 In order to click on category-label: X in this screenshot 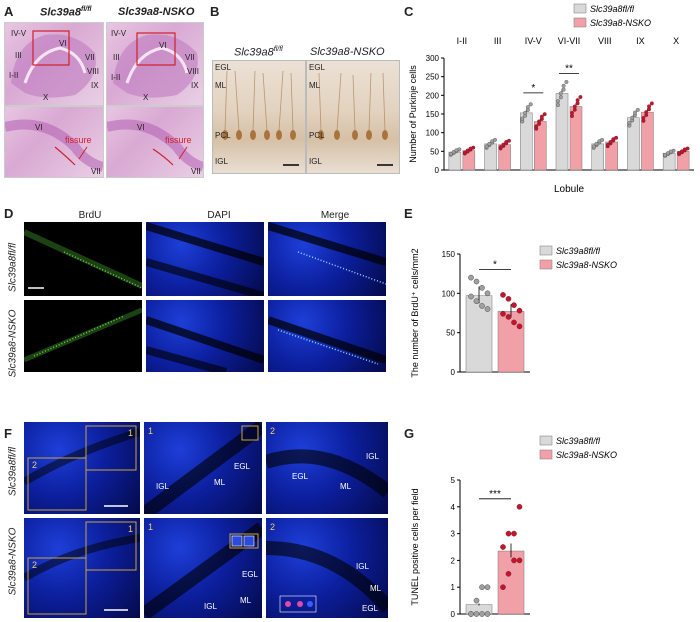, I will do `click(676, 41)`.